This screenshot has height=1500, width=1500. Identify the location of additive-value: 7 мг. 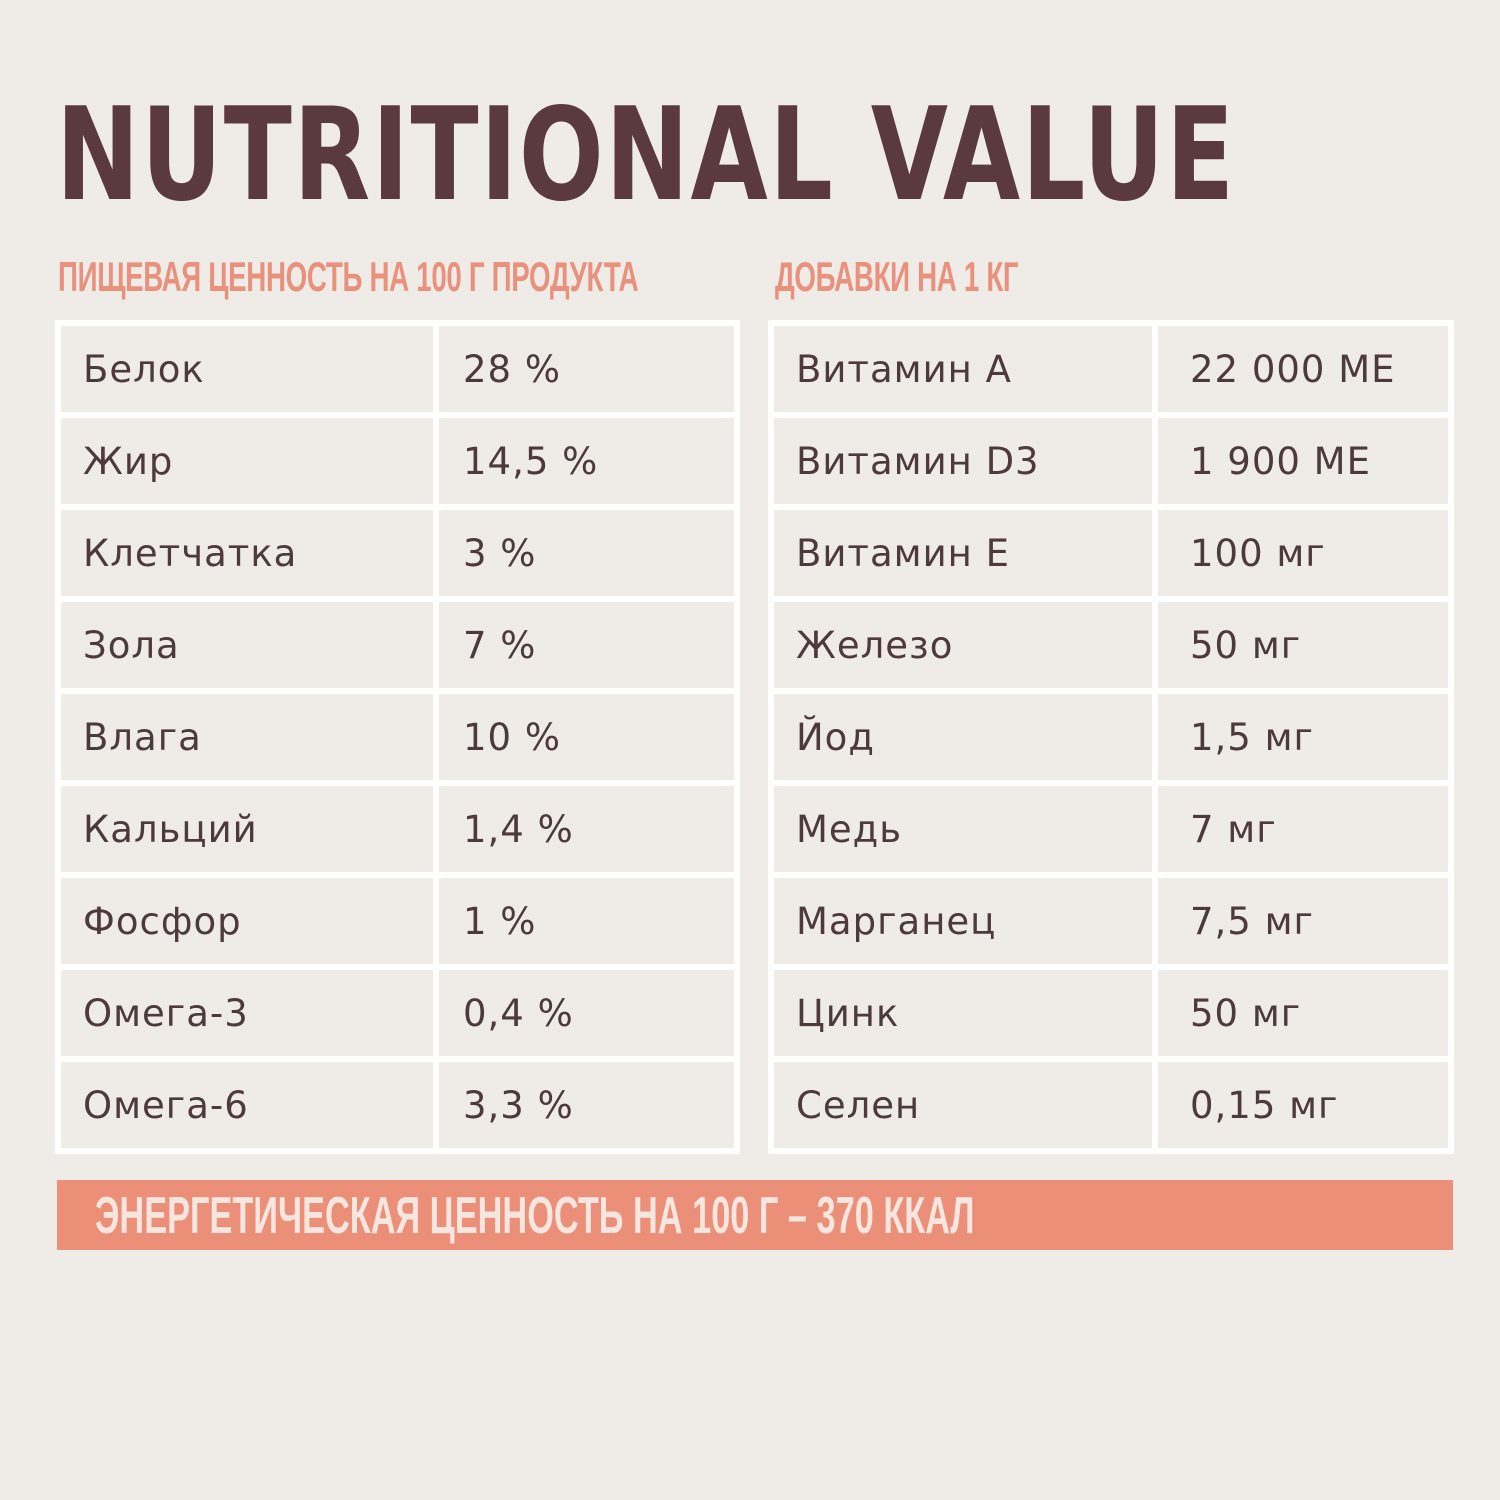
(1303, 829).